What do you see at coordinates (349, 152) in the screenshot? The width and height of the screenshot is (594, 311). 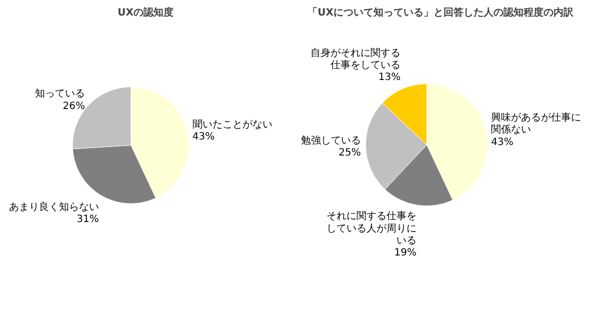 I see `data-label: 25%` at bounding box center [349, 152].